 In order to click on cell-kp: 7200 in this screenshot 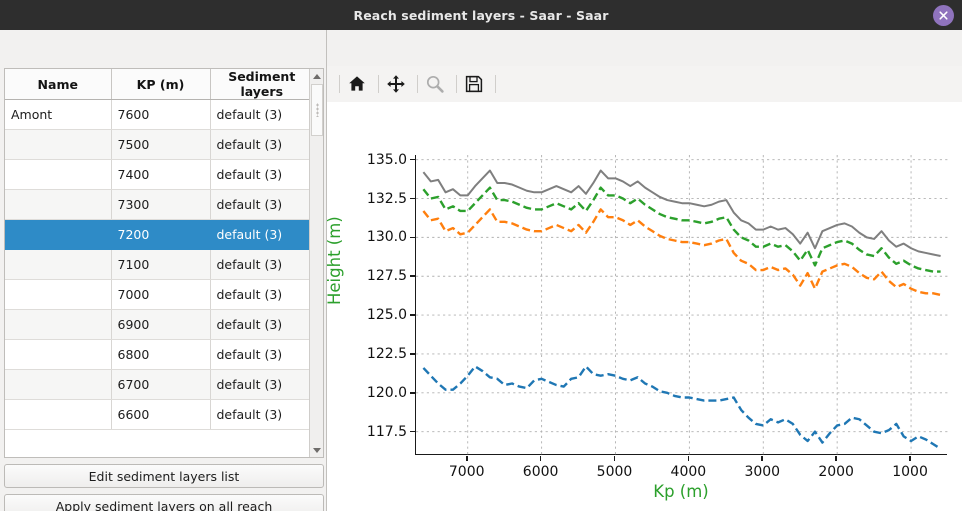, I will do `click(161, 234)`.